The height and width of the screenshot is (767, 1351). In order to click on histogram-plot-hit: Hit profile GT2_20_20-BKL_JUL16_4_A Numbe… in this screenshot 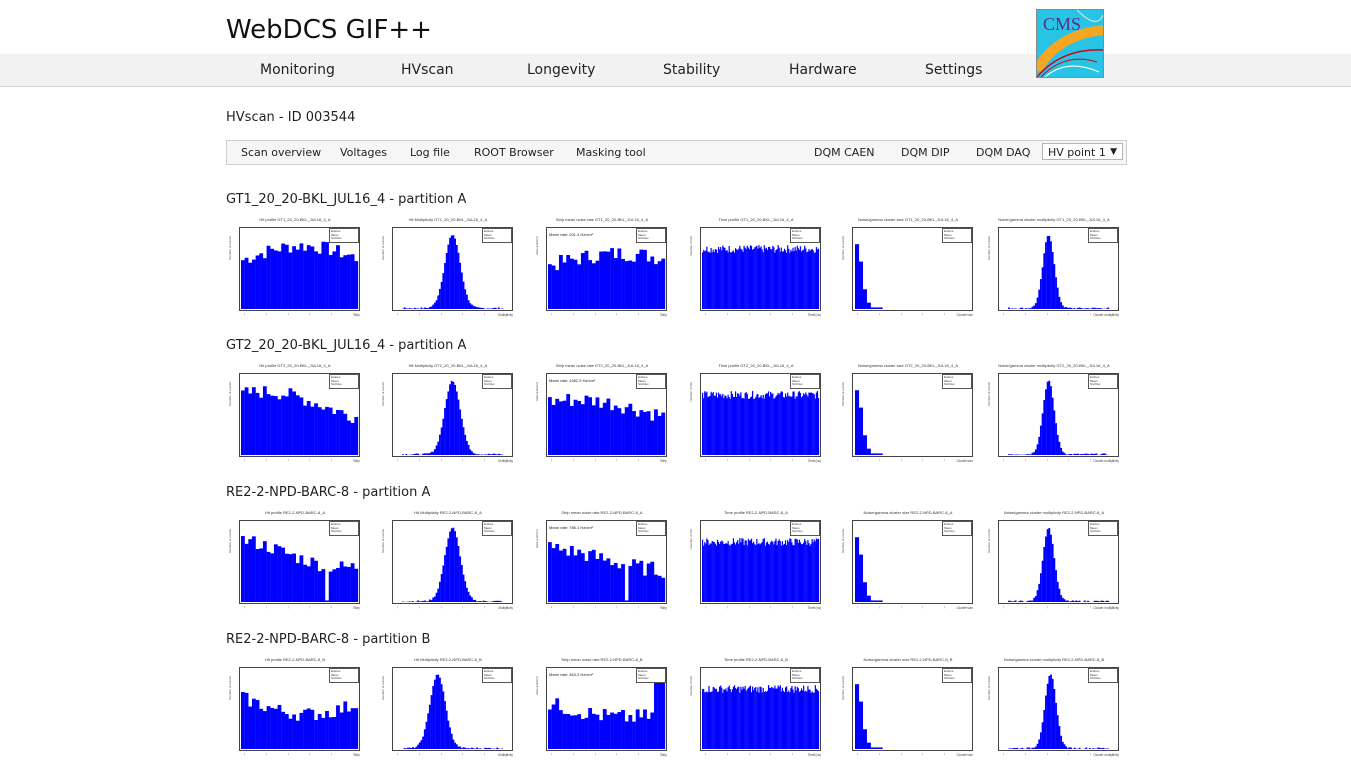, I will do `click(295, 414)`.